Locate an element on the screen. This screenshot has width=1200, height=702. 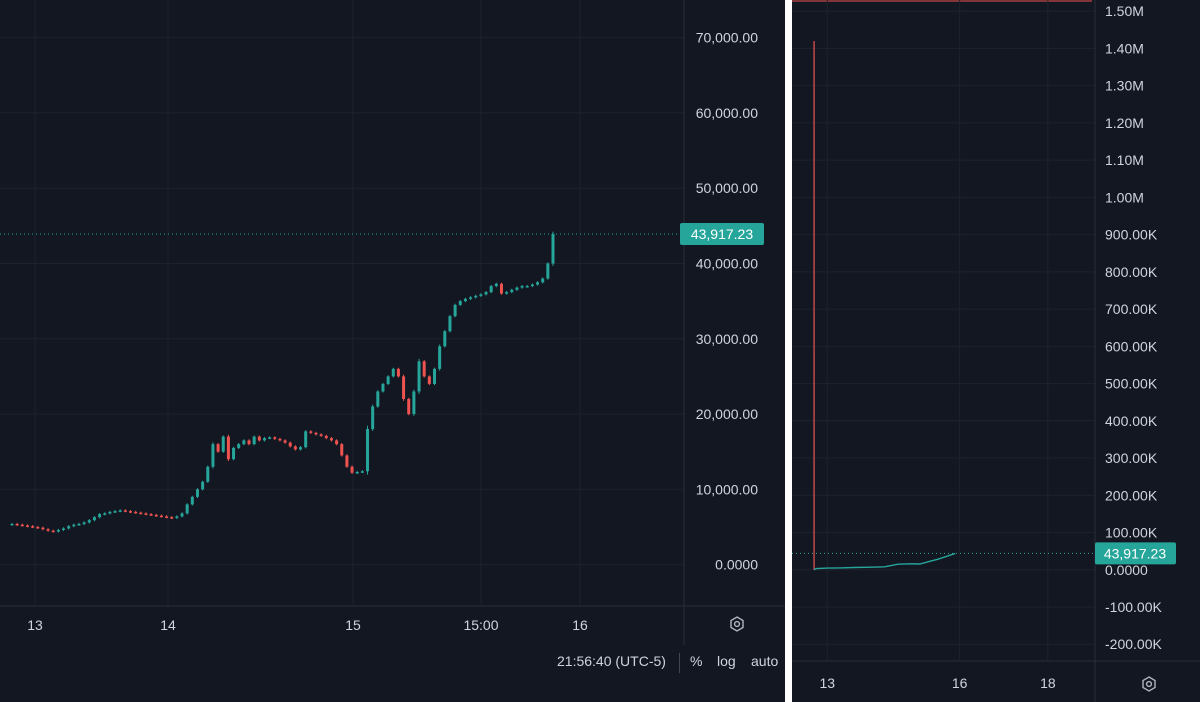
right-x-tick-label: 18 is located at coordinates (1048, 683).